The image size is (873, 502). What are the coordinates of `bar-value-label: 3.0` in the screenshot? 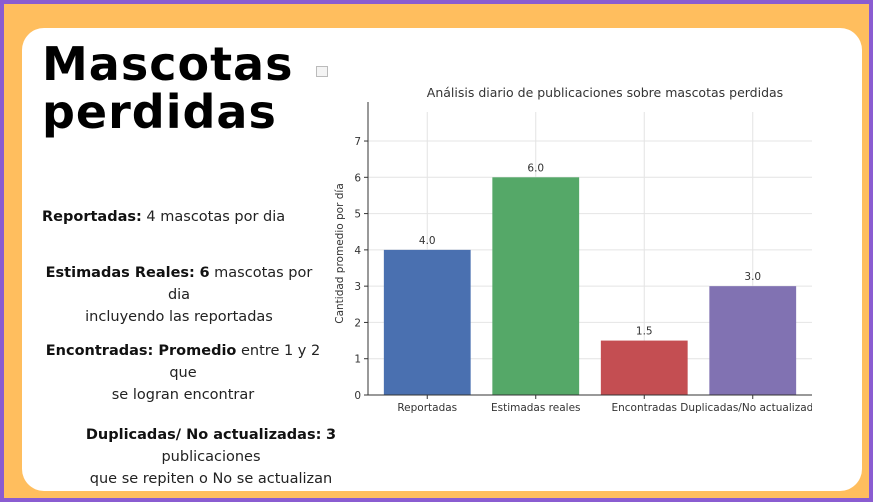 It's located at (752, 277).